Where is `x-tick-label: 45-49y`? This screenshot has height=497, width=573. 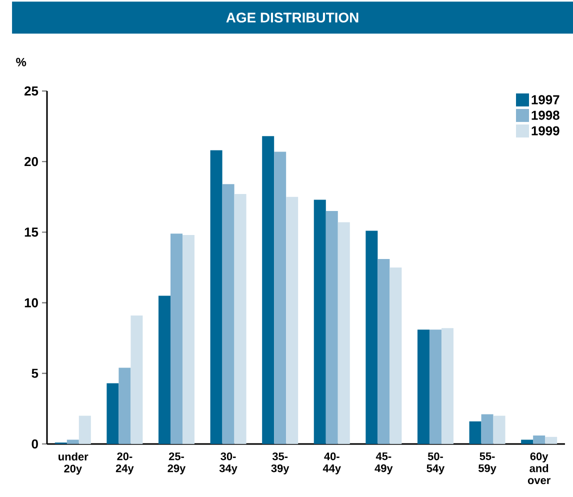
x-tick-label: 45-49y is located at coordinates (383, 463).